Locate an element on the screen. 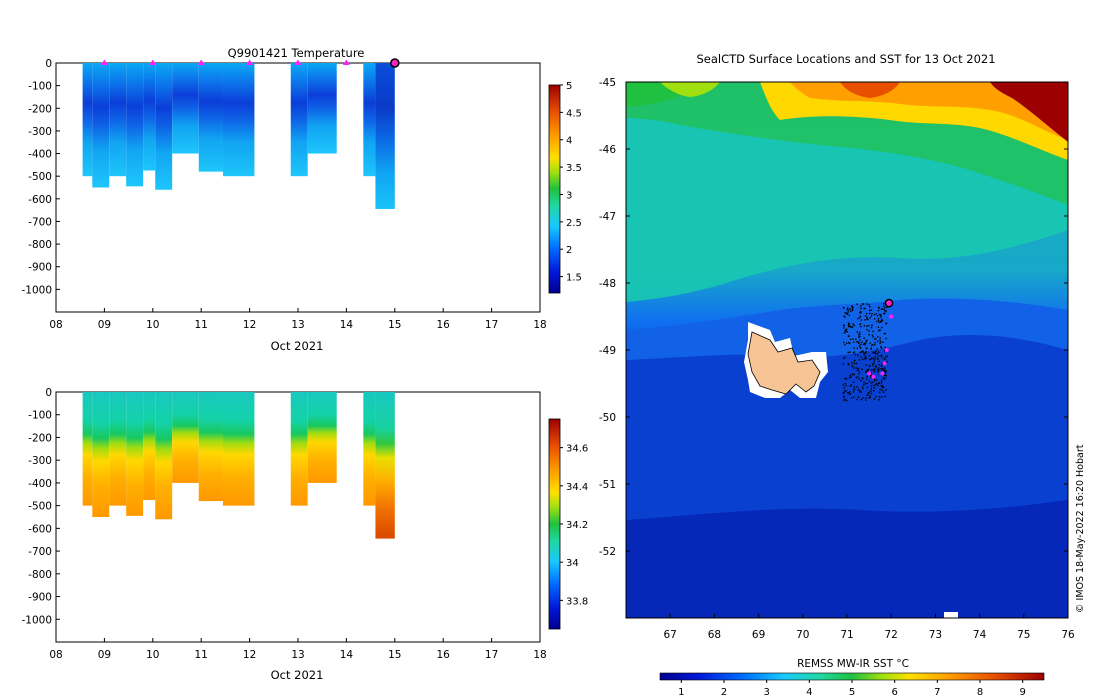 Image resolution: width=1100 pixels, height=700 pixels. y-tick-label: -300 is located at coordinates (40, 132).